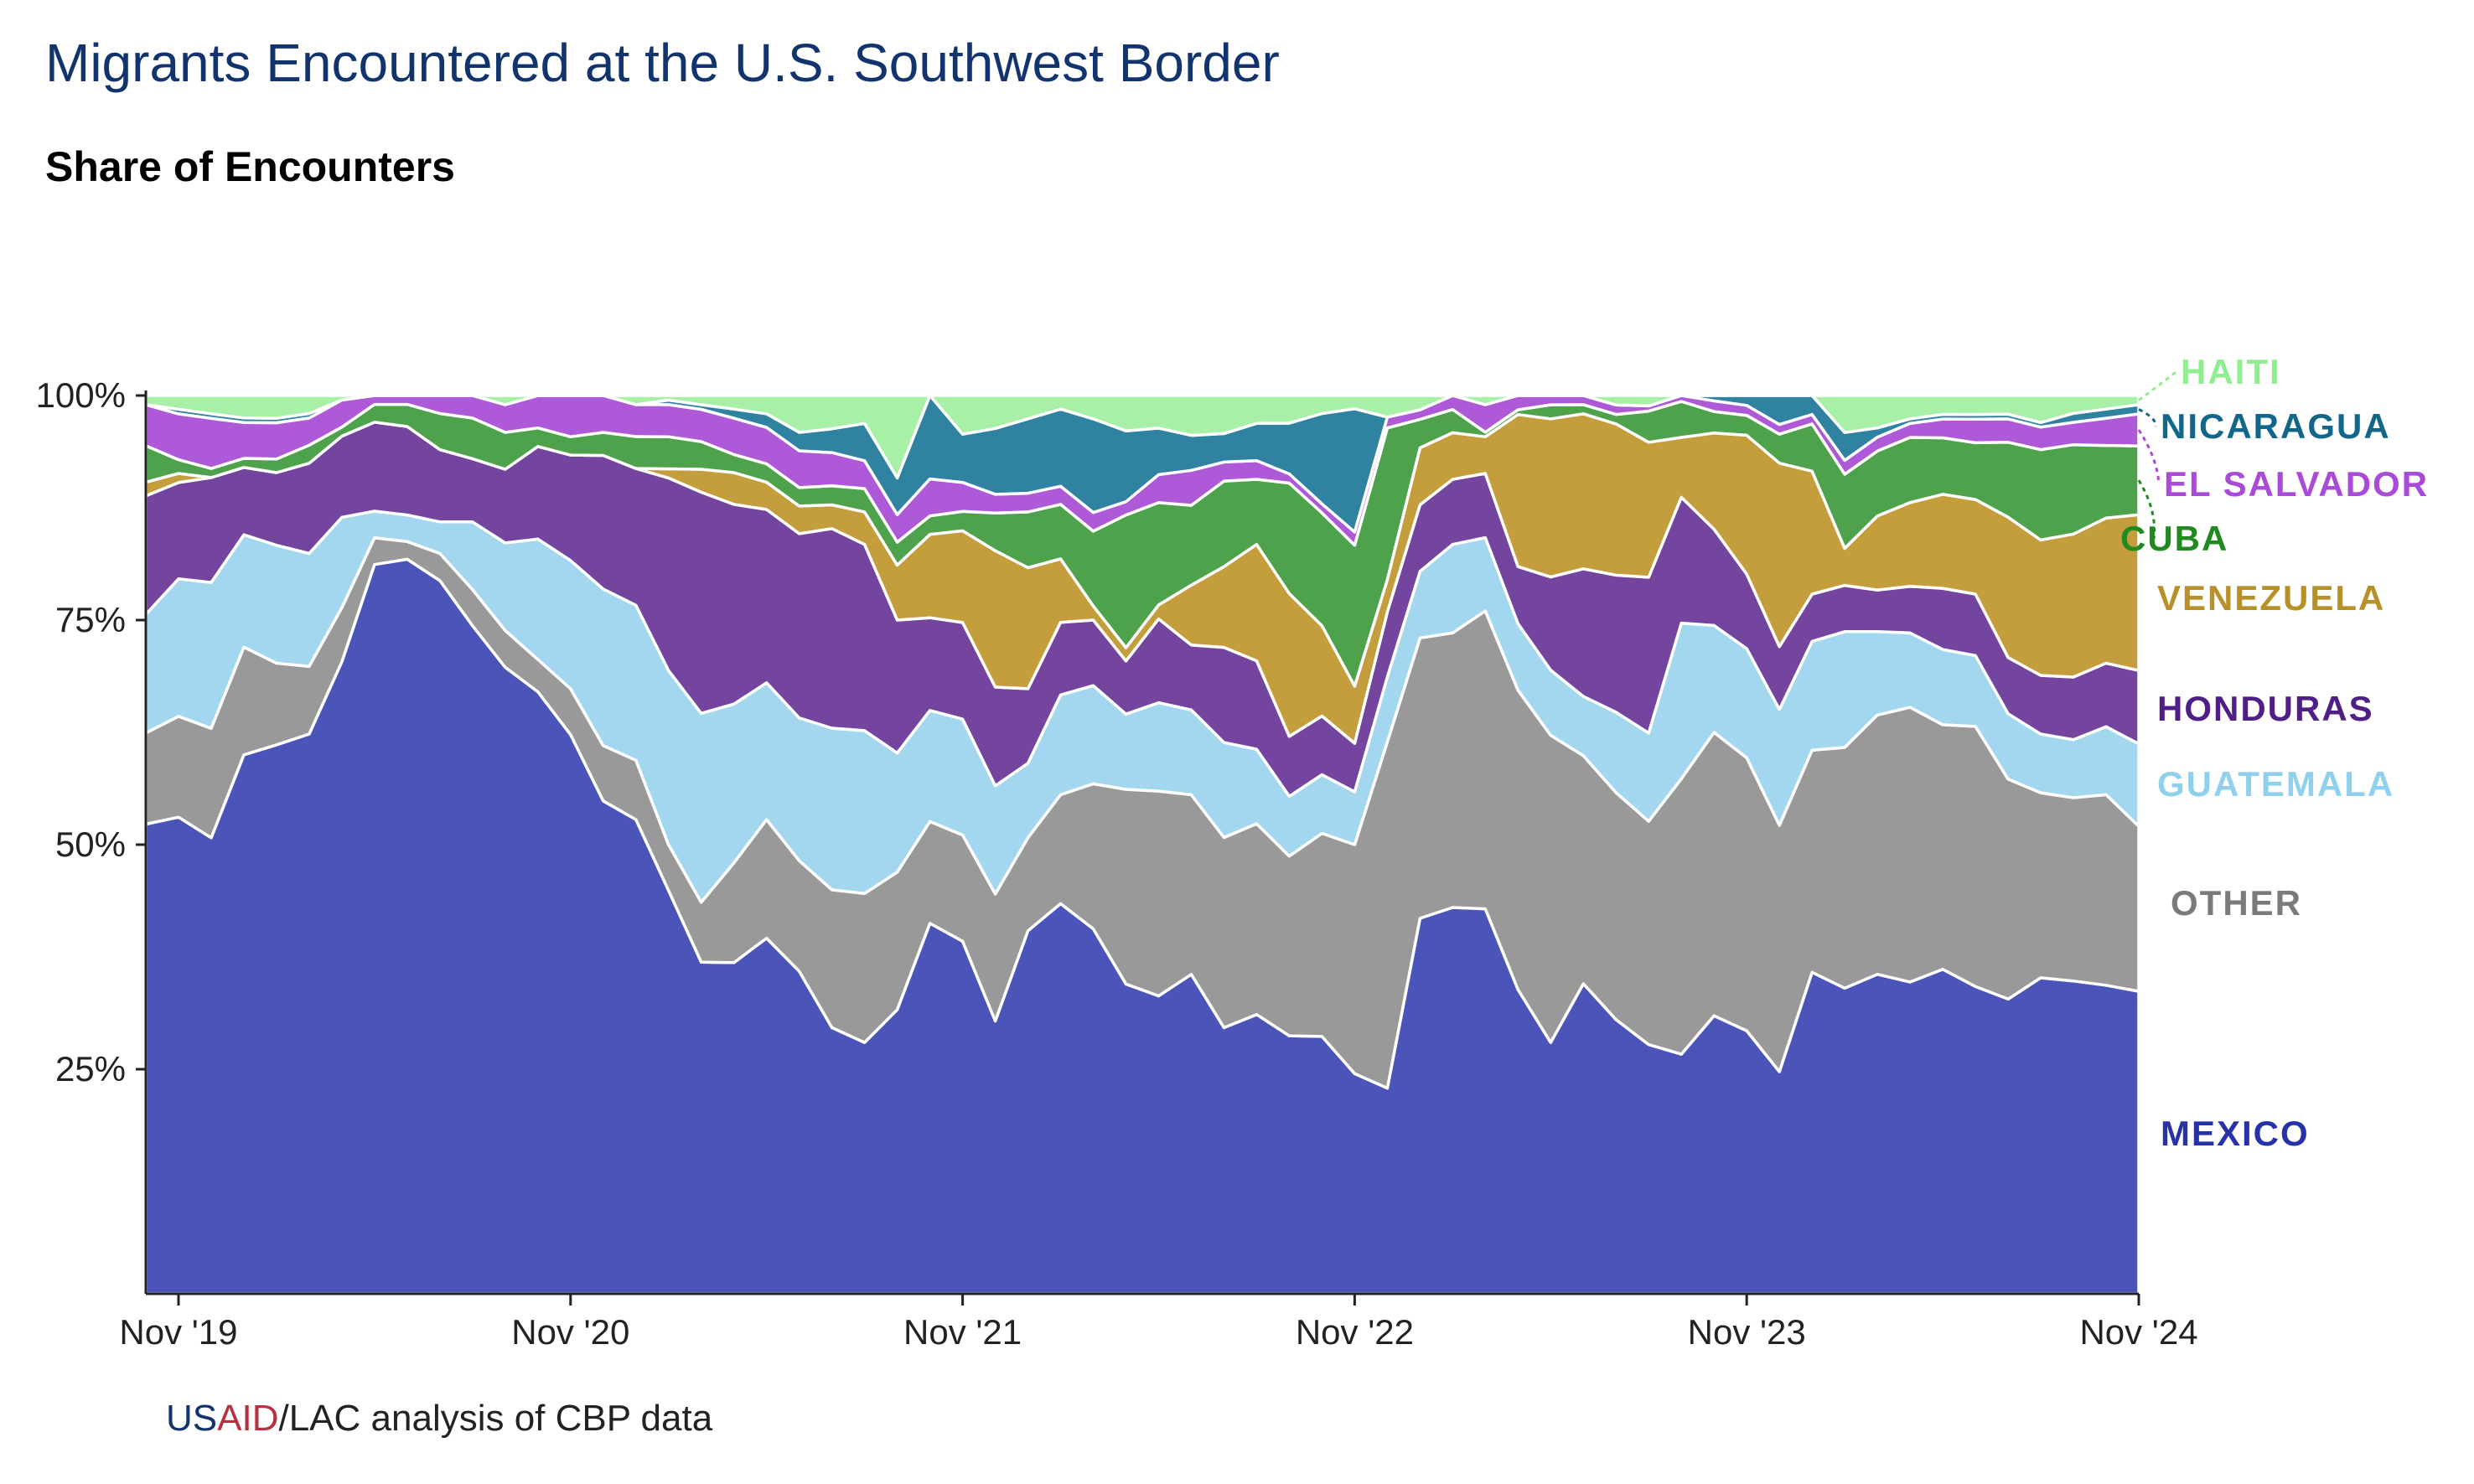 The image size is (2474, 1484). Describe the element at coordinates (2174, 538) in the screenshot. I see `series-label-cuba: CUBA` at that location.